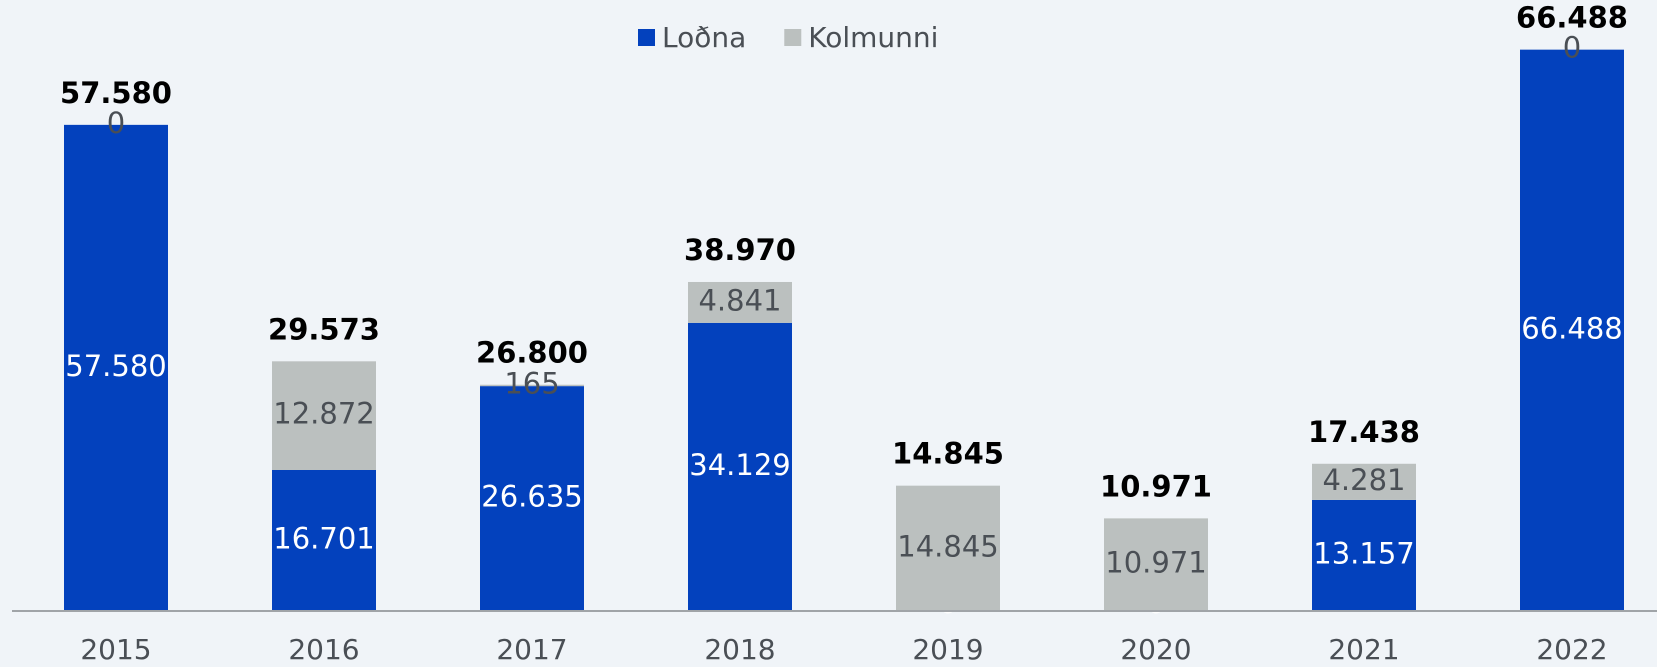 The height and width of the screenshot is (667, 1657). I want to click on x-tick-label: 2019, so click(947, 649).